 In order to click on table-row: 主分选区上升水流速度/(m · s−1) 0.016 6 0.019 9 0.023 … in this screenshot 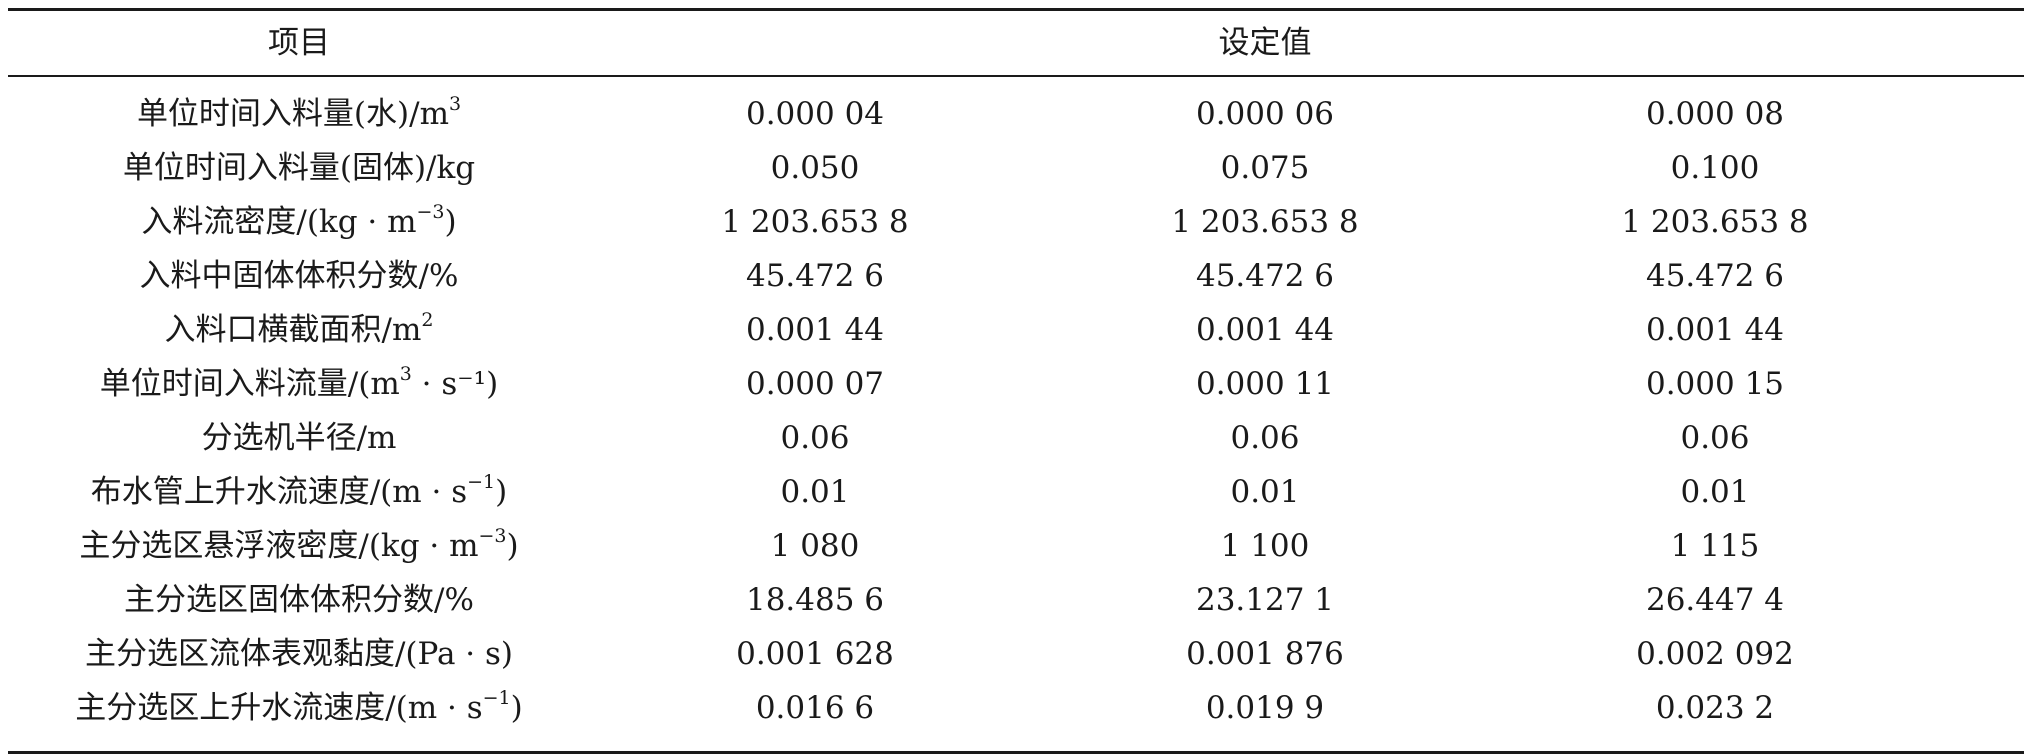, I will do `click(1016, 708)`.